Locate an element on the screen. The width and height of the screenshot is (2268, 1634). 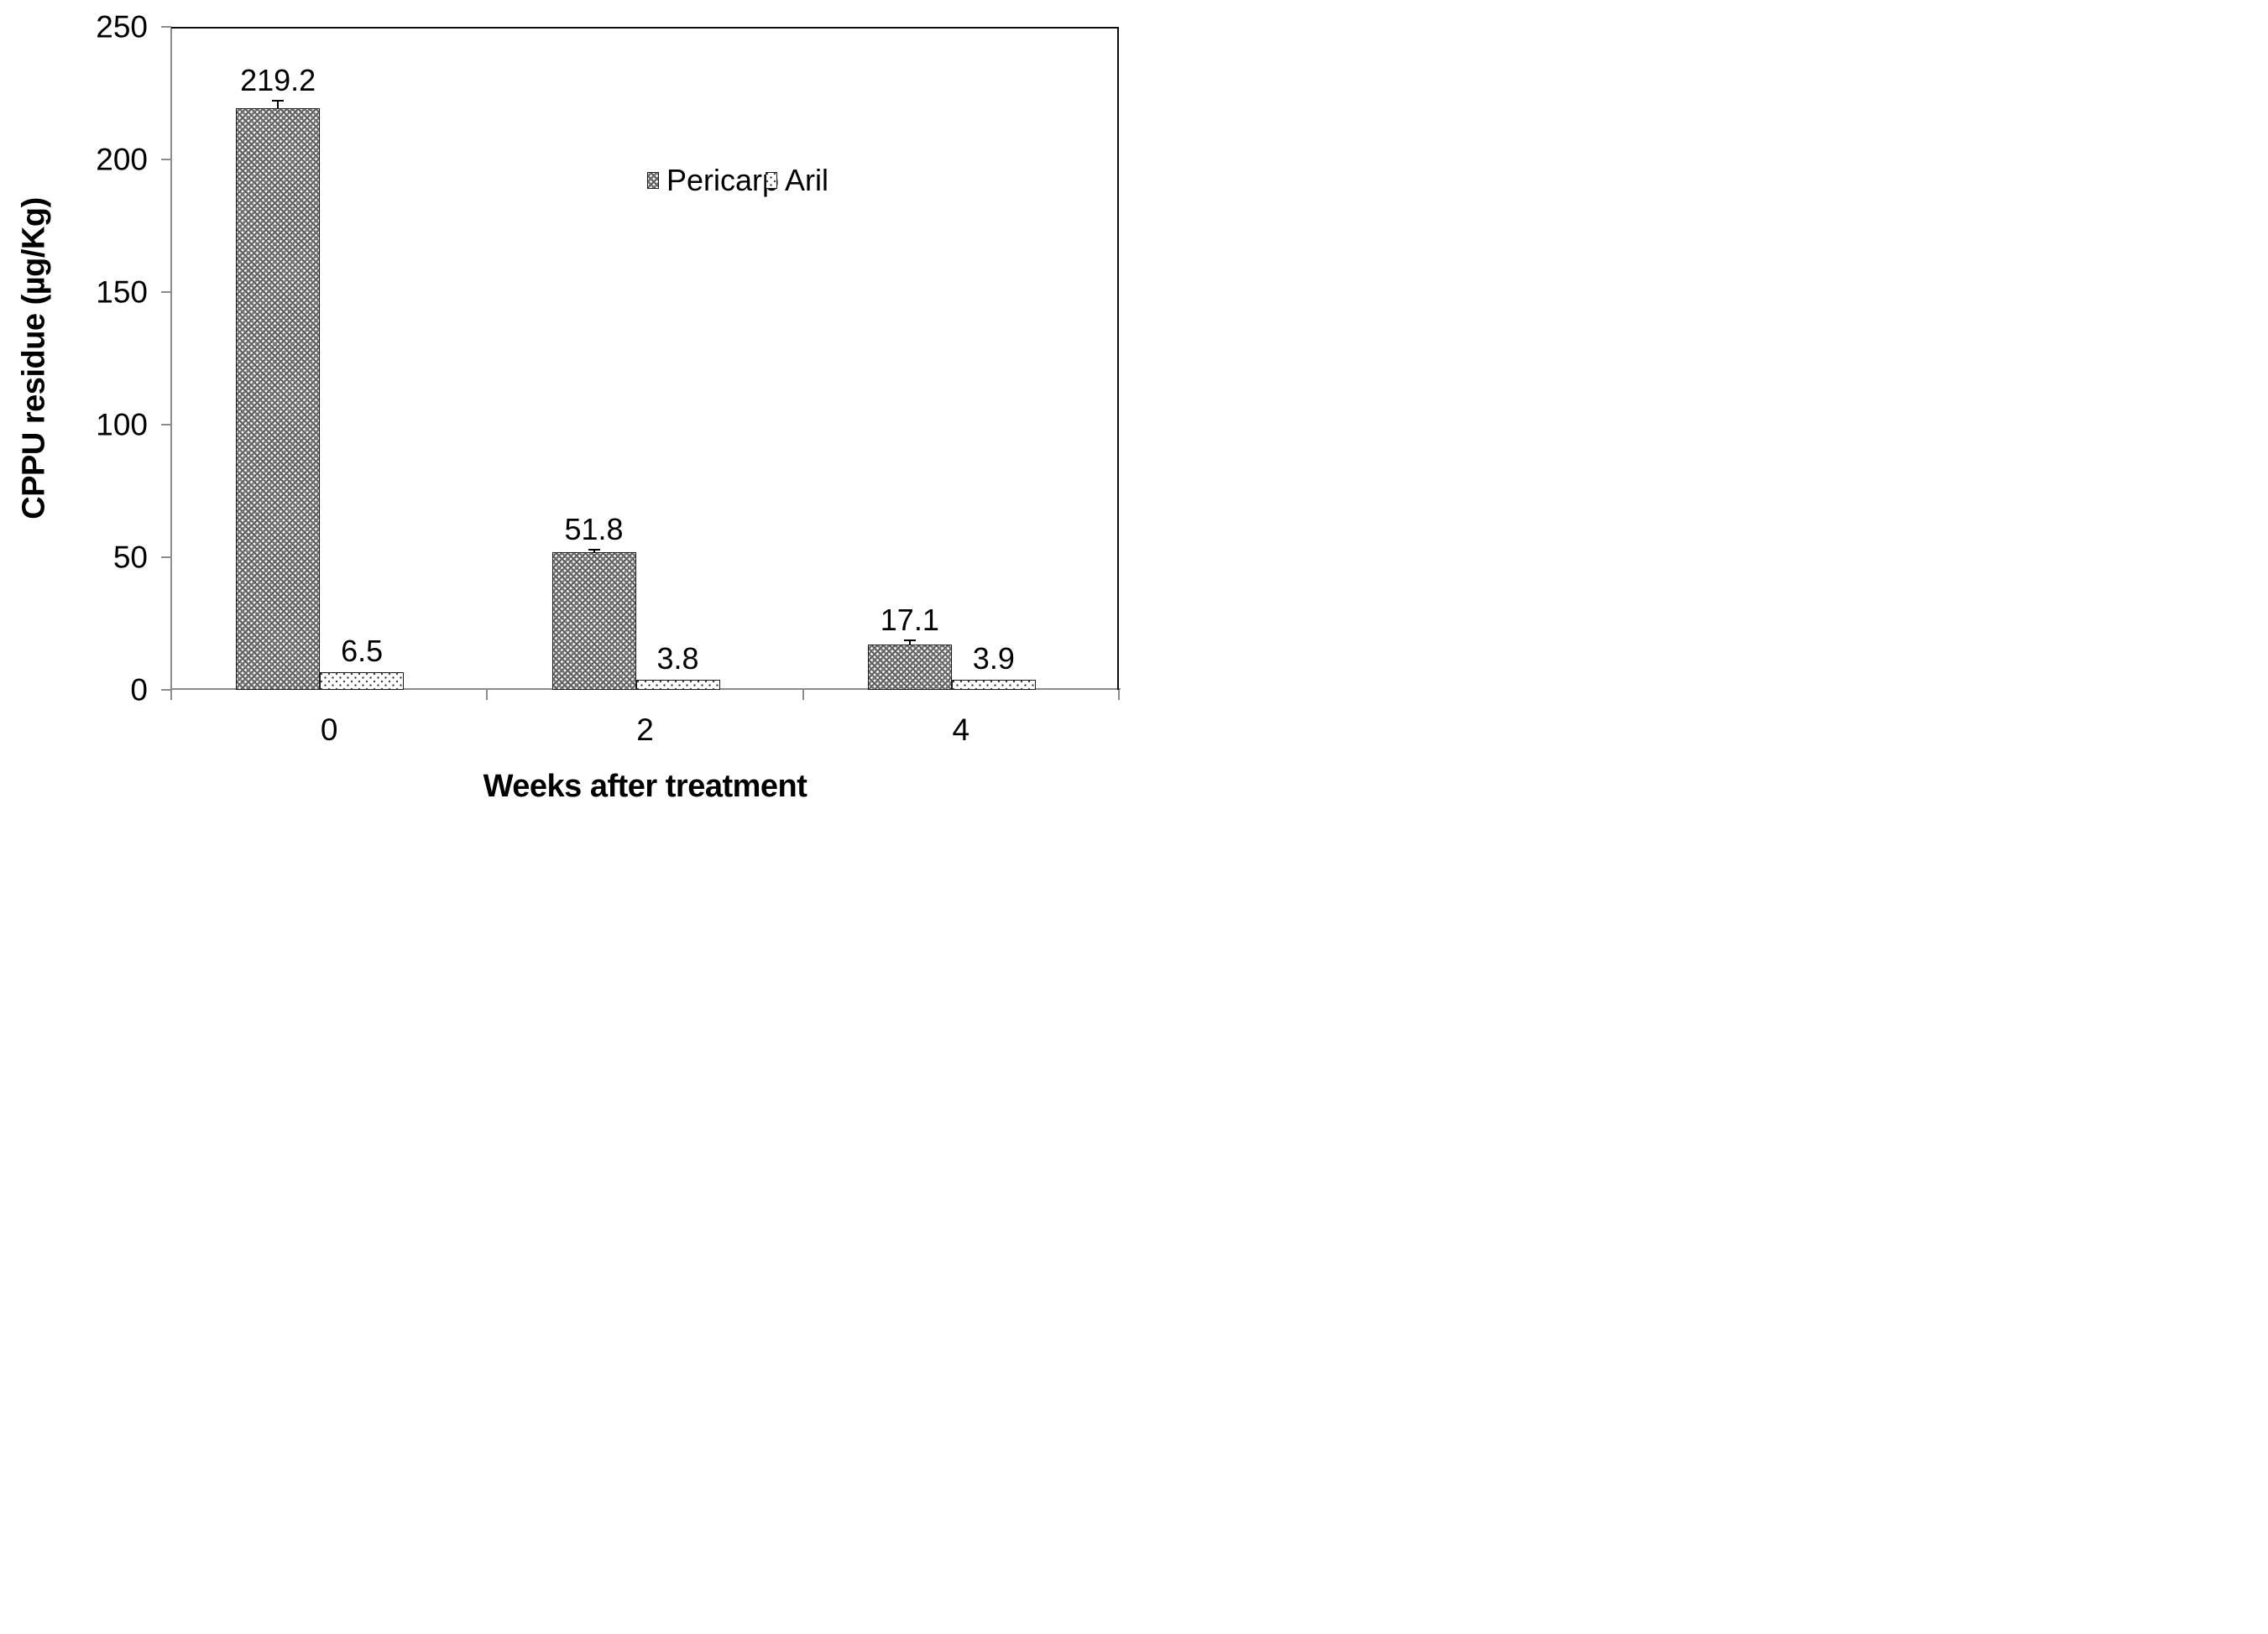
data-label: 3.9 is located at coordinates (993, 658).